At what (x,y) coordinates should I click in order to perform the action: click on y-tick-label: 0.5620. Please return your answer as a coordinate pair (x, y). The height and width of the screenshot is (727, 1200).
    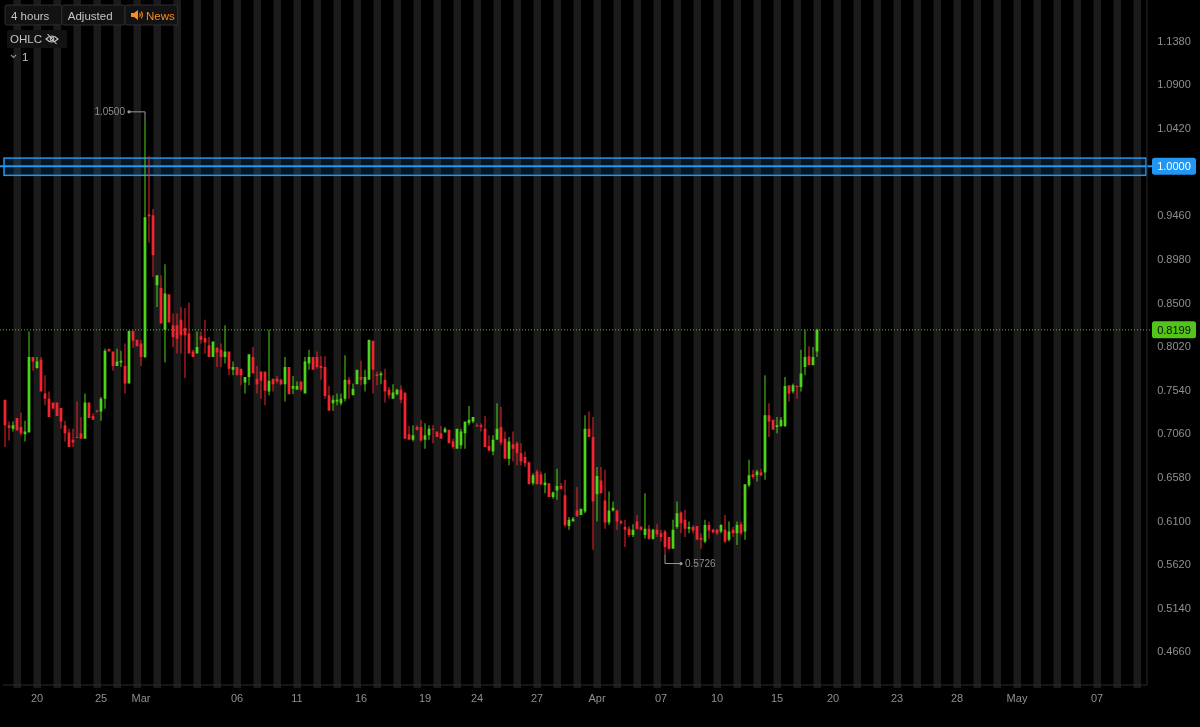
    Looking at the image, I should click on (1174, 564).